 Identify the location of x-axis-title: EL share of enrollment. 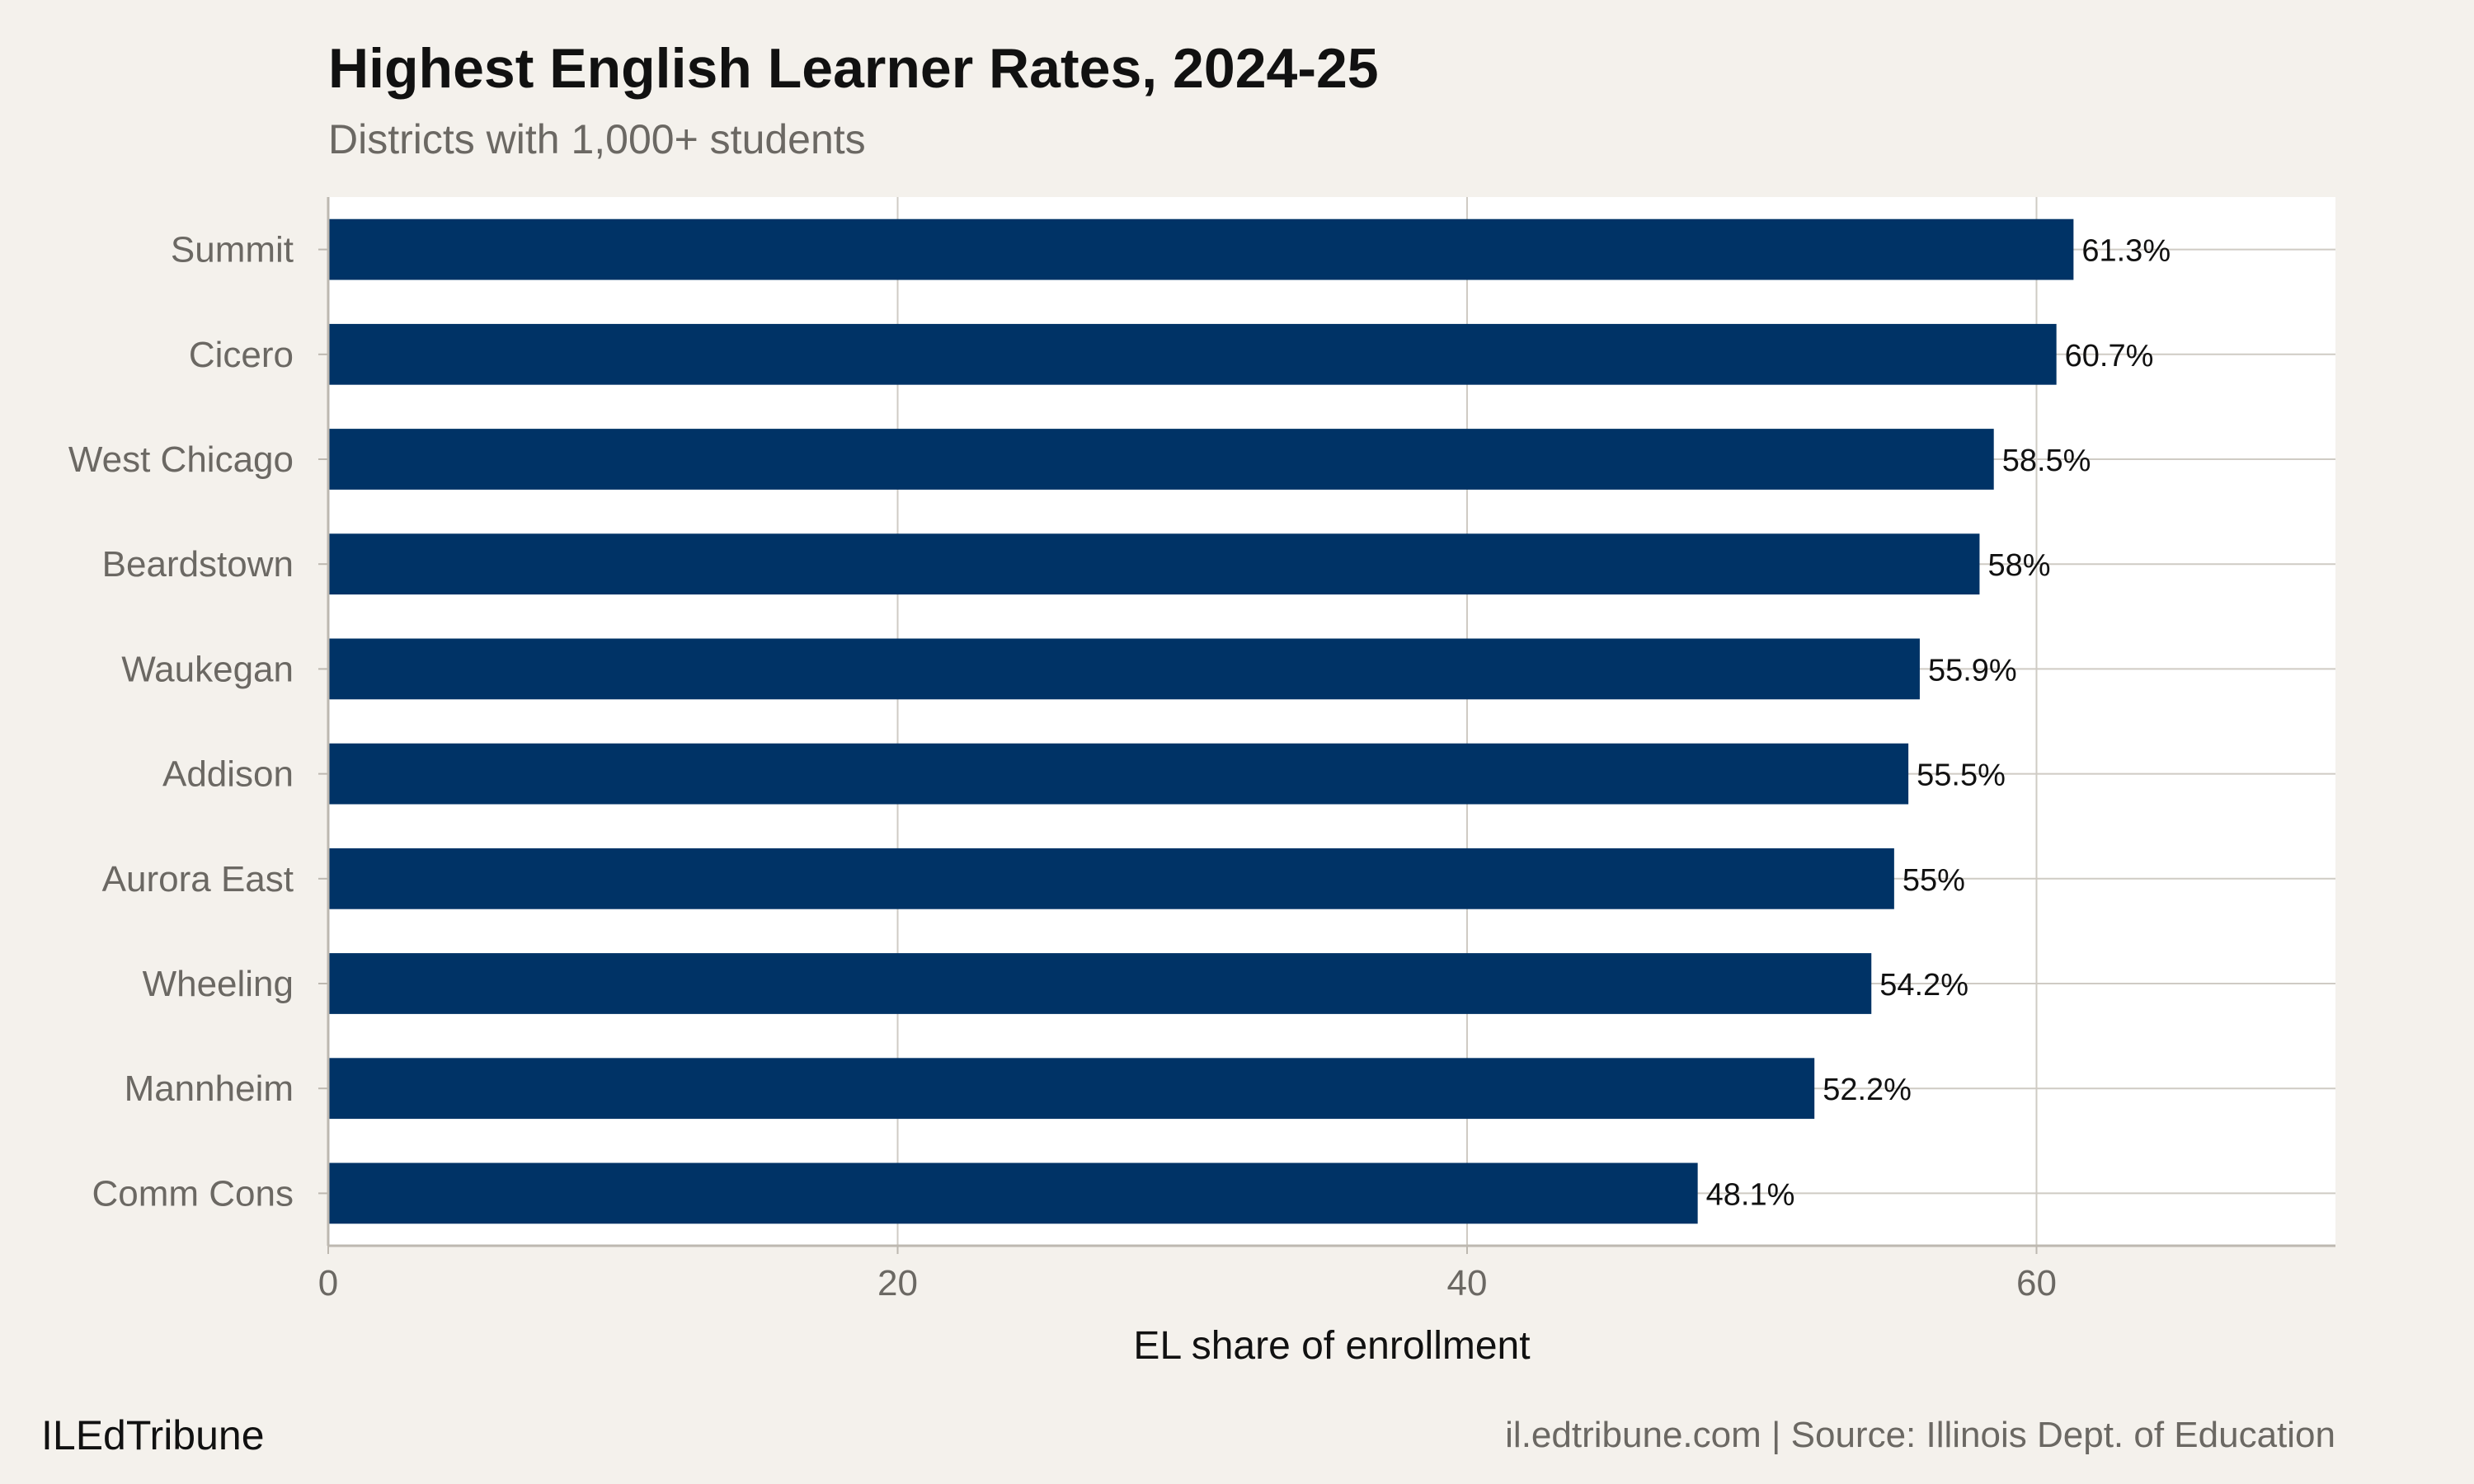
(1331, 1346).